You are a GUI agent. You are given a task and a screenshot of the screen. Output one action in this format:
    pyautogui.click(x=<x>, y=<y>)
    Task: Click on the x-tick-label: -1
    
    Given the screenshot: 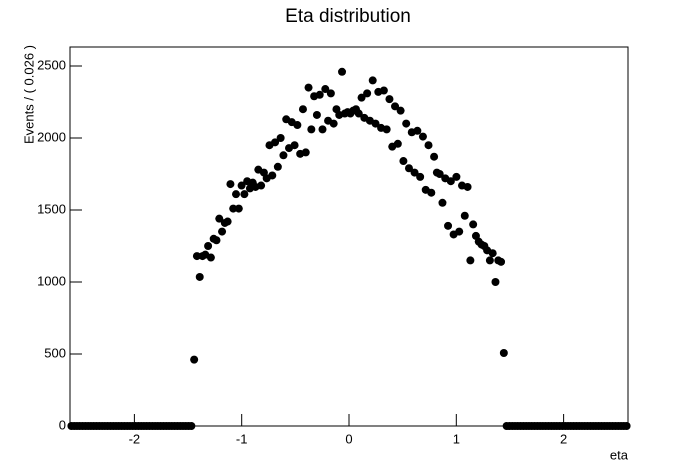 What is the action you would take?
    pyautogui.click(x=242, y=438)
    